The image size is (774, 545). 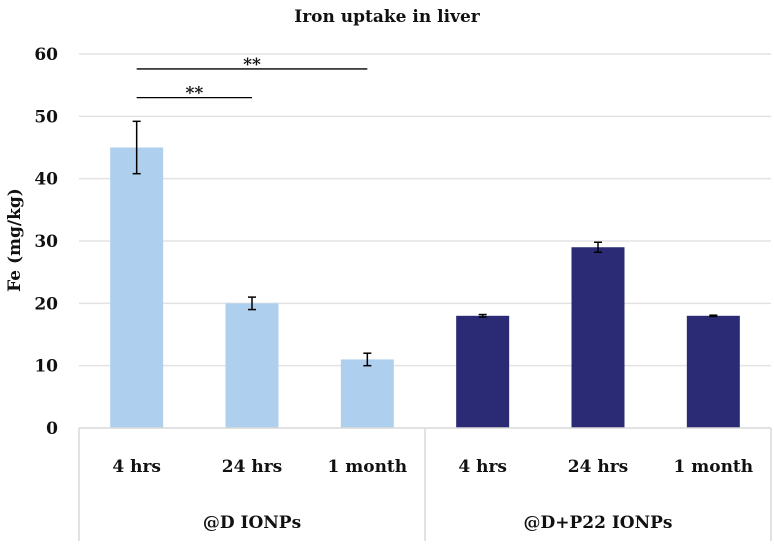 I want to click on y-tick-label: 0, so click(x=52, y=429).